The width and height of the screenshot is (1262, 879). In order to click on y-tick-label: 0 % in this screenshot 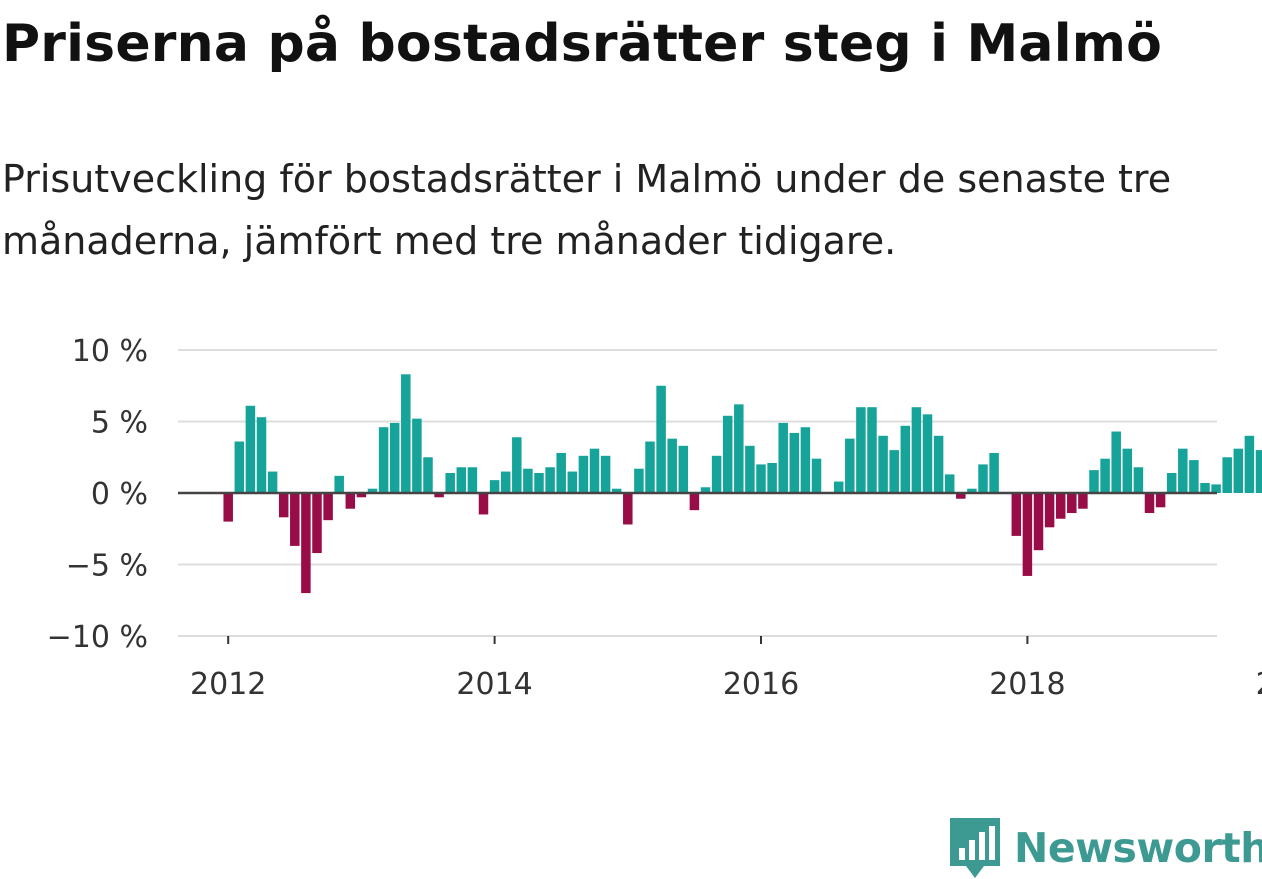, I will do `click(119, 494)`.